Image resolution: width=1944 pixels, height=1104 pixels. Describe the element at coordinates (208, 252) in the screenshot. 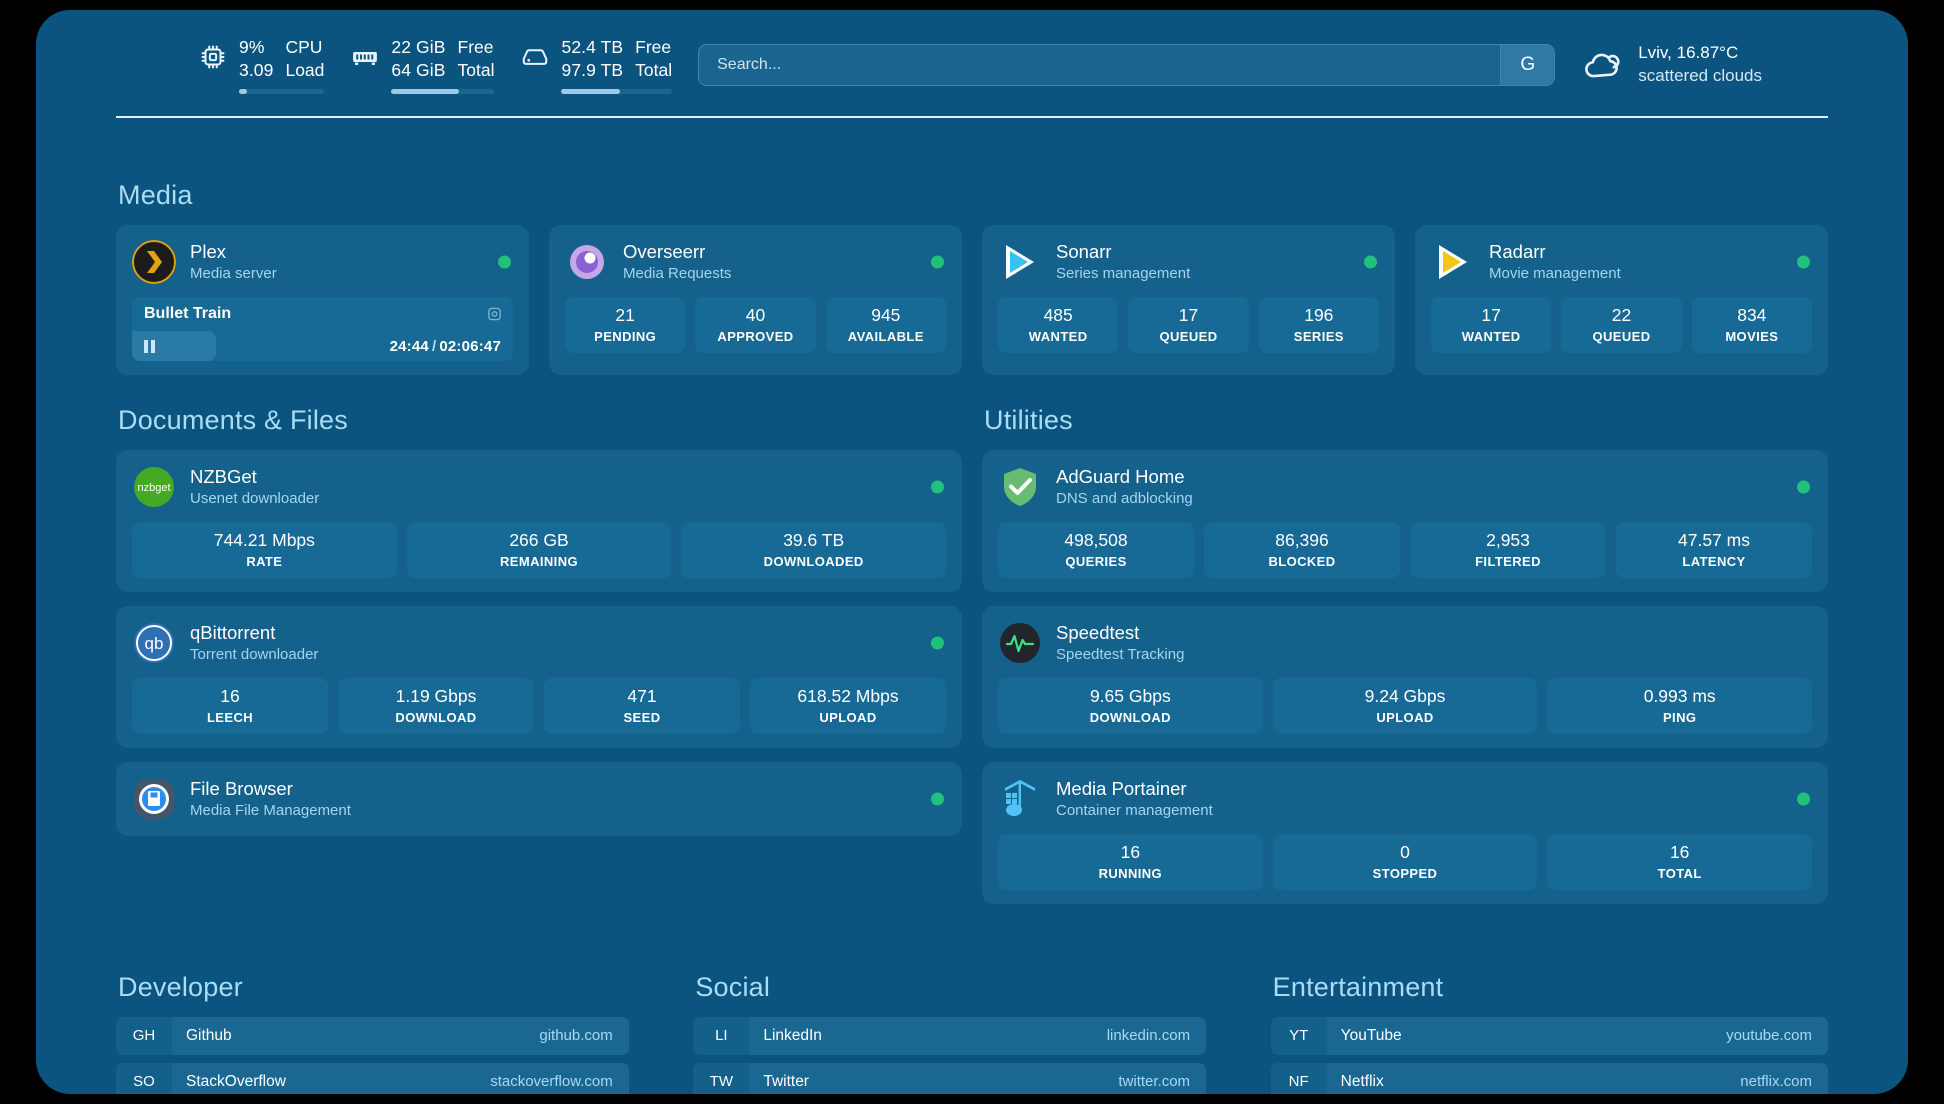

I see `plex-title: Plex` at that location.